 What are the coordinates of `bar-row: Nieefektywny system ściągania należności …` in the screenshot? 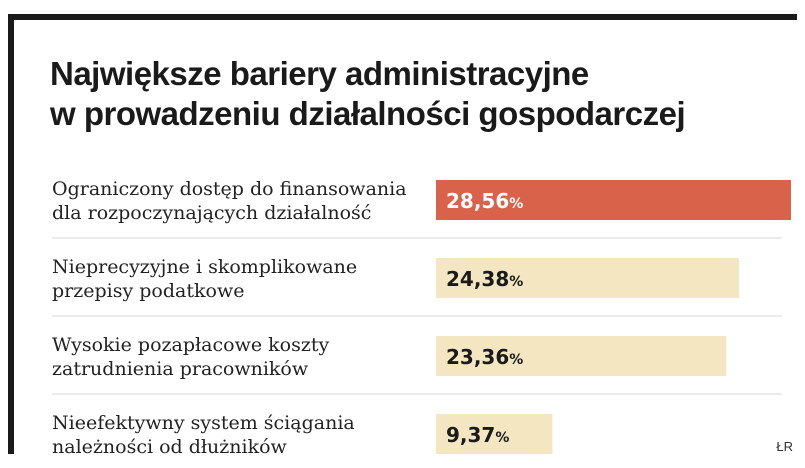 It's located at (302, 435).